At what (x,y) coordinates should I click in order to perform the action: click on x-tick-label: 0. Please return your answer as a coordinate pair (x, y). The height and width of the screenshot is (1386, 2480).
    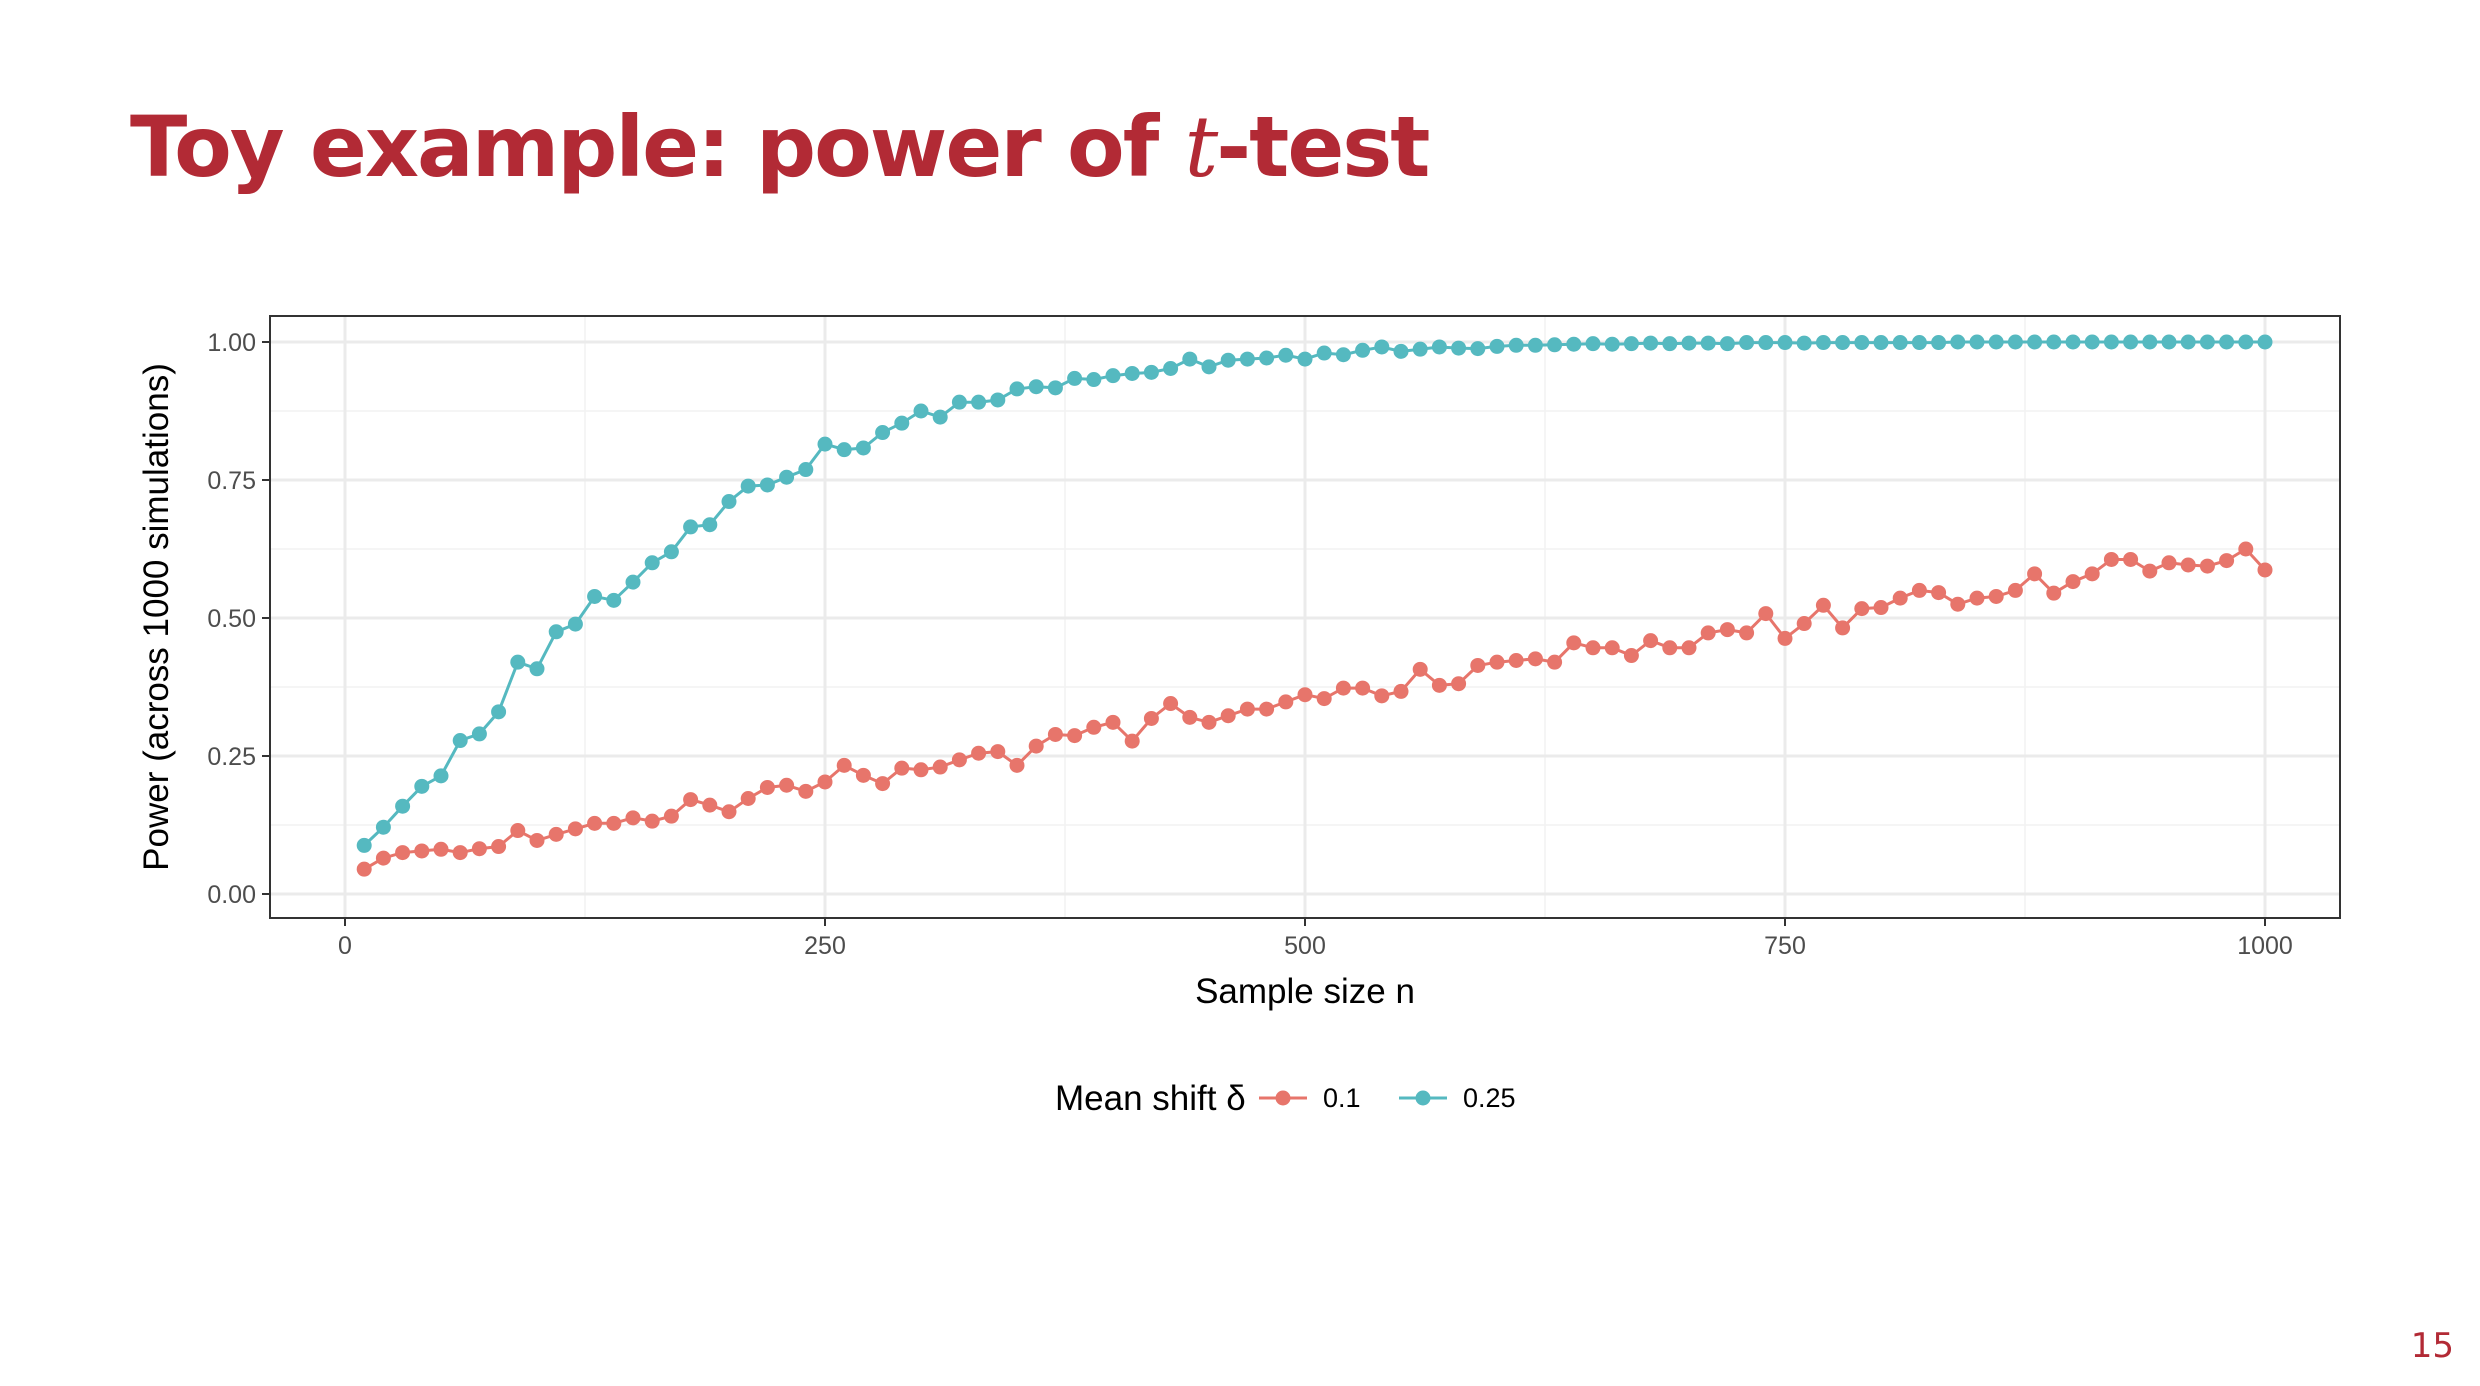
    Looking at the image, I should click on (345, 946).